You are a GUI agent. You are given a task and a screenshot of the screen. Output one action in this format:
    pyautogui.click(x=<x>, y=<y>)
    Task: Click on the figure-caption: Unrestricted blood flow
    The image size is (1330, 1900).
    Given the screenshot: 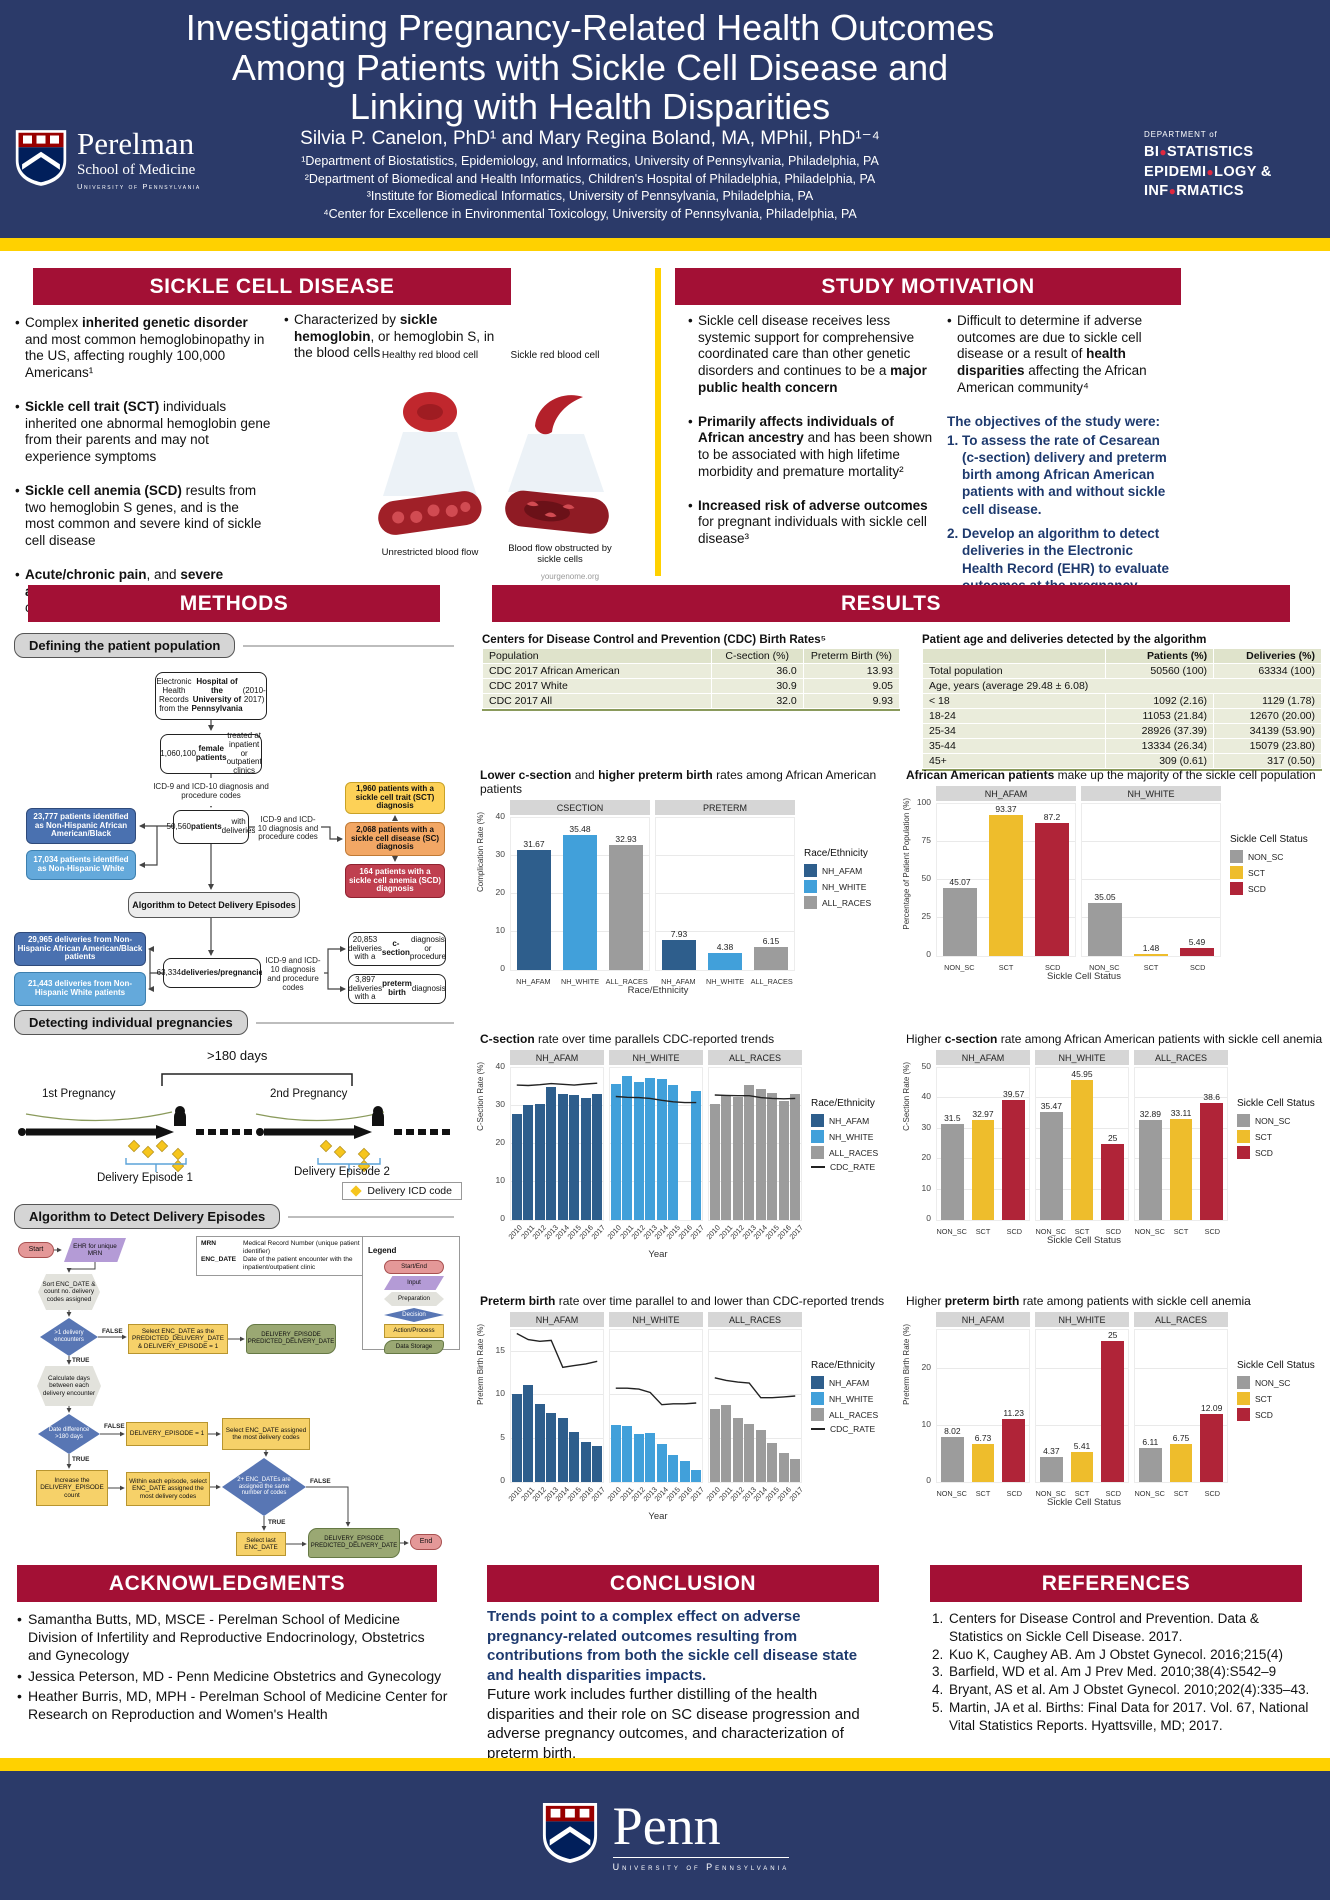 What is the action you would take?
    pyautogui.click(x=430, y=552)
    